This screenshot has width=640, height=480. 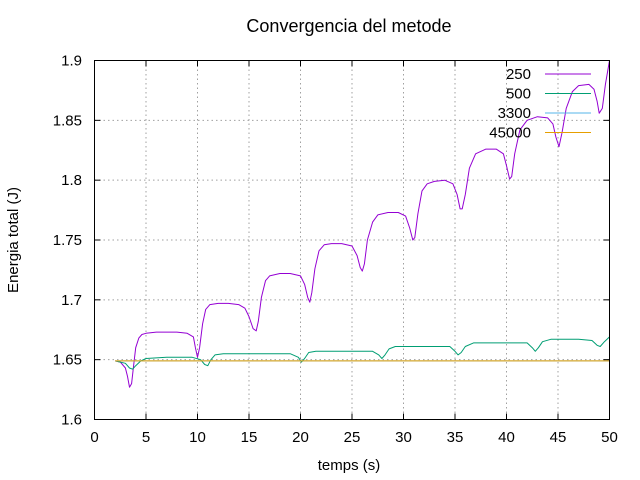 I want to click on legend-label-3300: 3300, so click(x=514, y=113).